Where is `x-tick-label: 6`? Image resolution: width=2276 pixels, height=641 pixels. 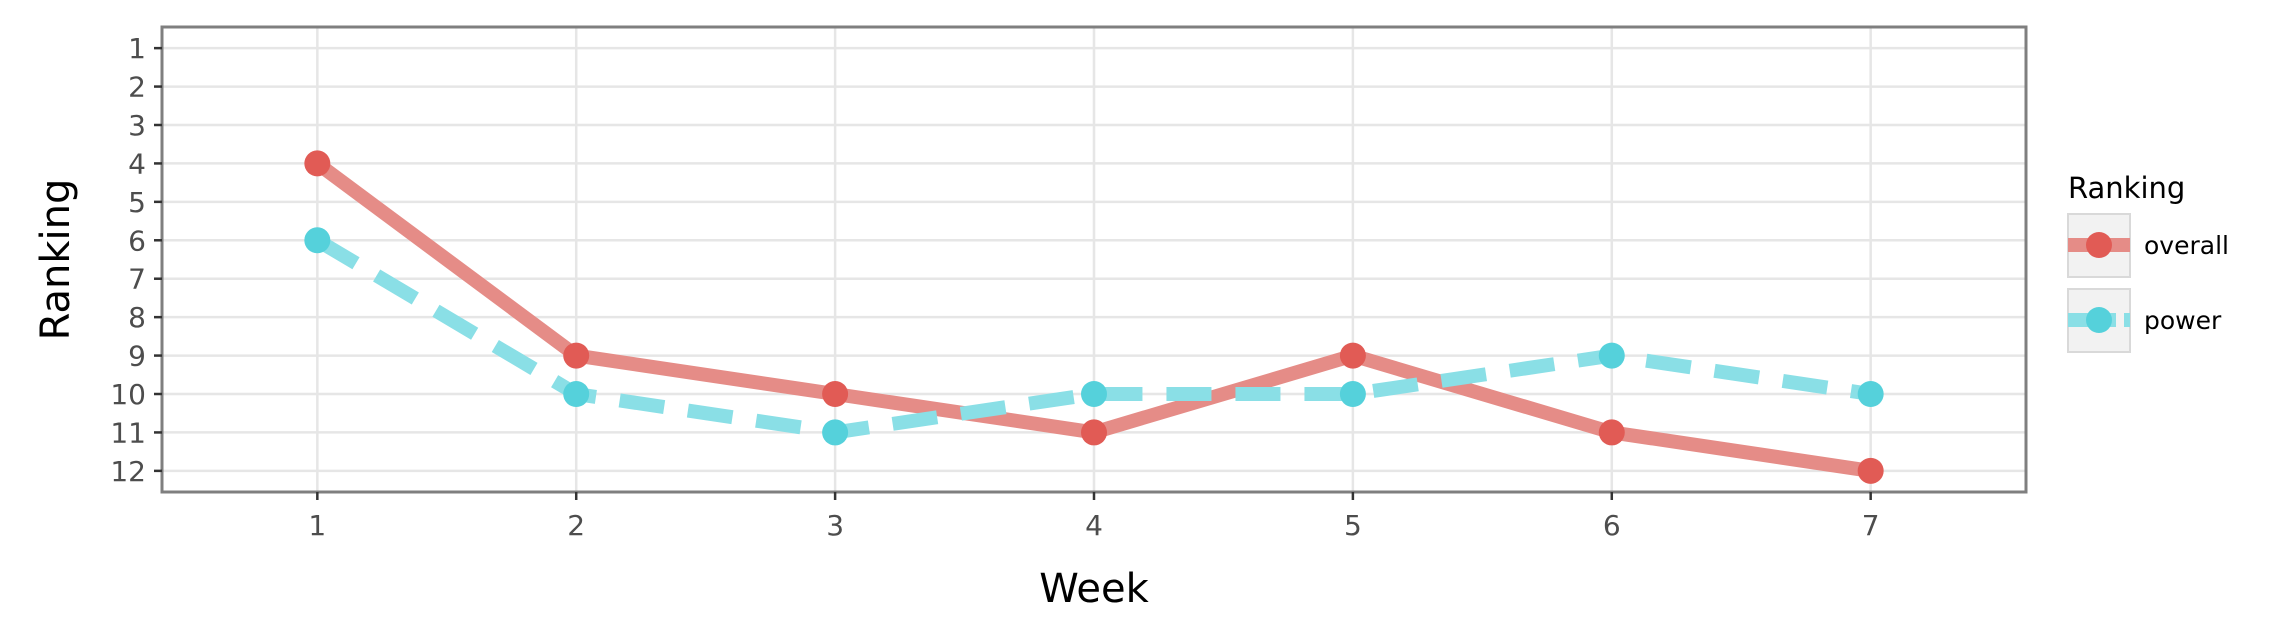 x-tick-label: 6 is located at coordinates (1612, 525).